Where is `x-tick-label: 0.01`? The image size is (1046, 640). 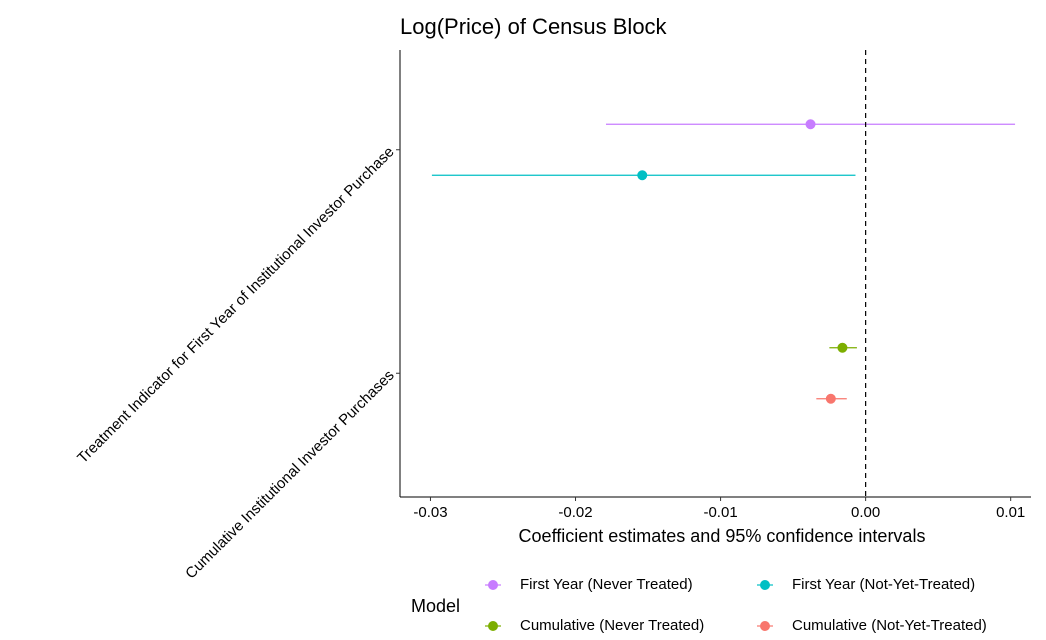 x-tick-label: 0.01 is located at coordinates (1010, 512).